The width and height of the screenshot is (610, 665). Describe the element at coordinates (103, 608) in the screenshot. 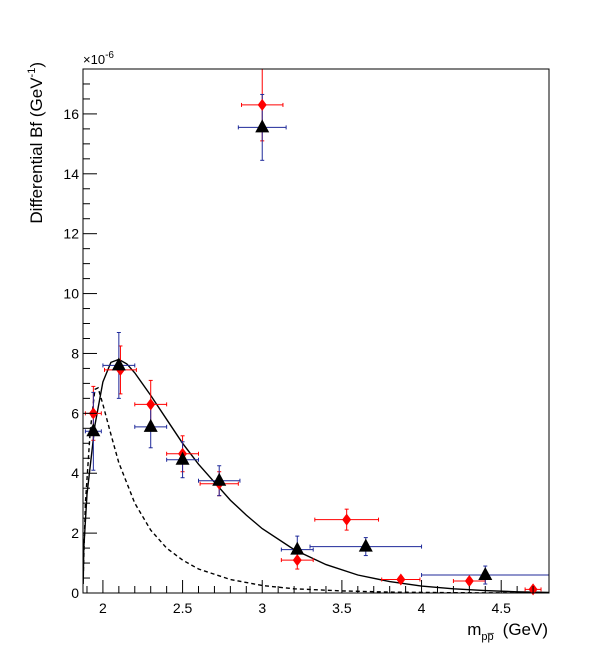

I see `x-tick-label: 2` at that location.